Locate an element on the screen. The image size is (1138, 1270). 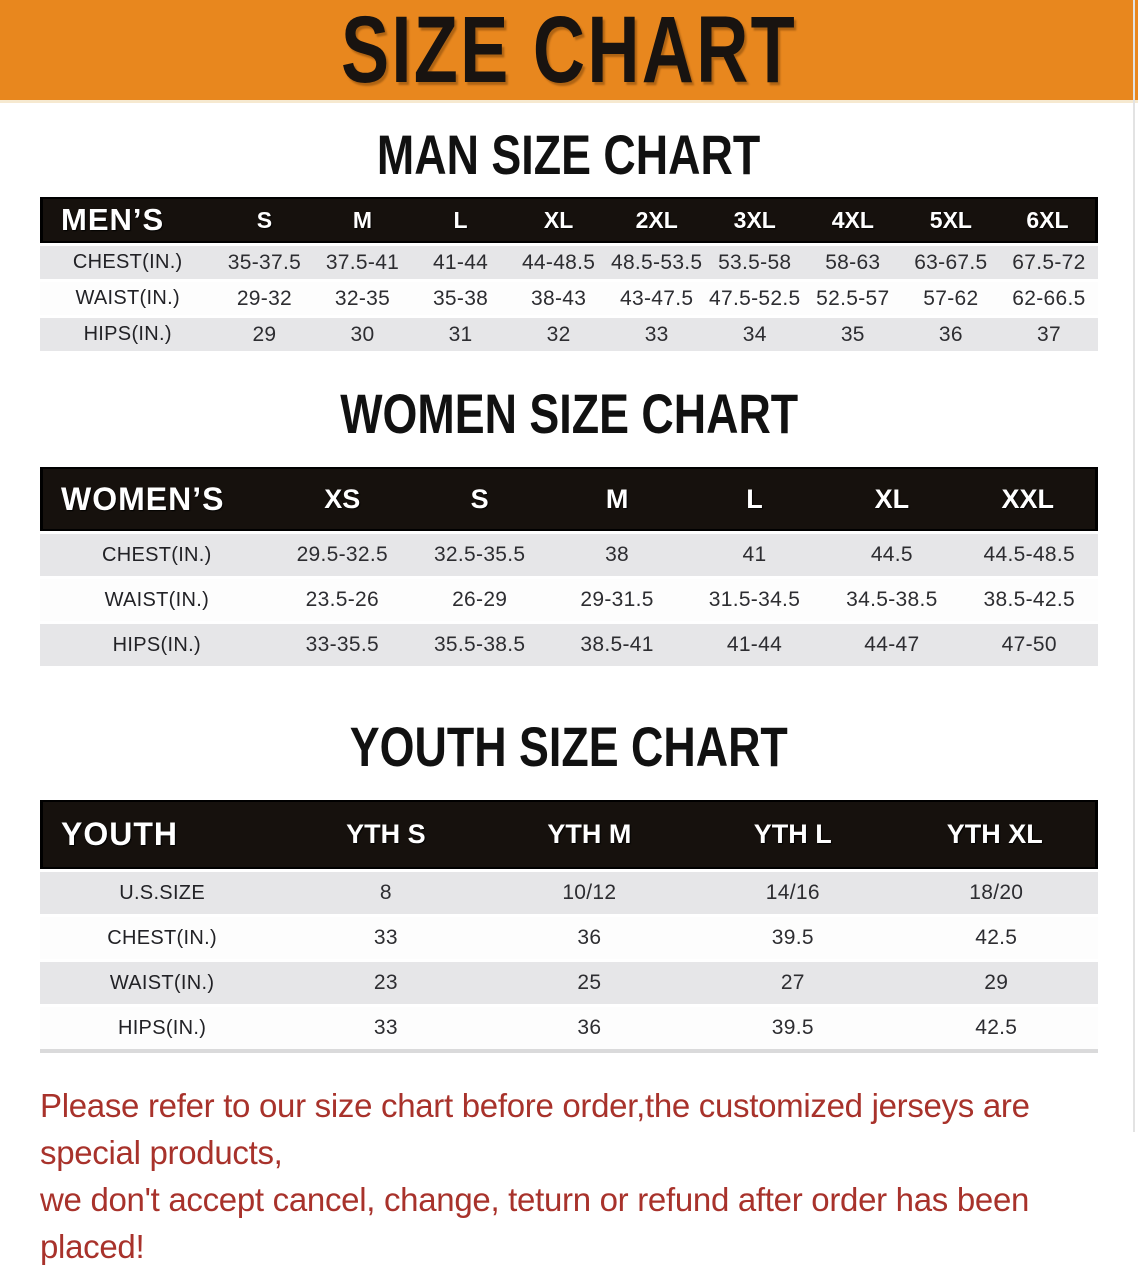
size-column-header: 5XL is located at coordinates (950, 220).